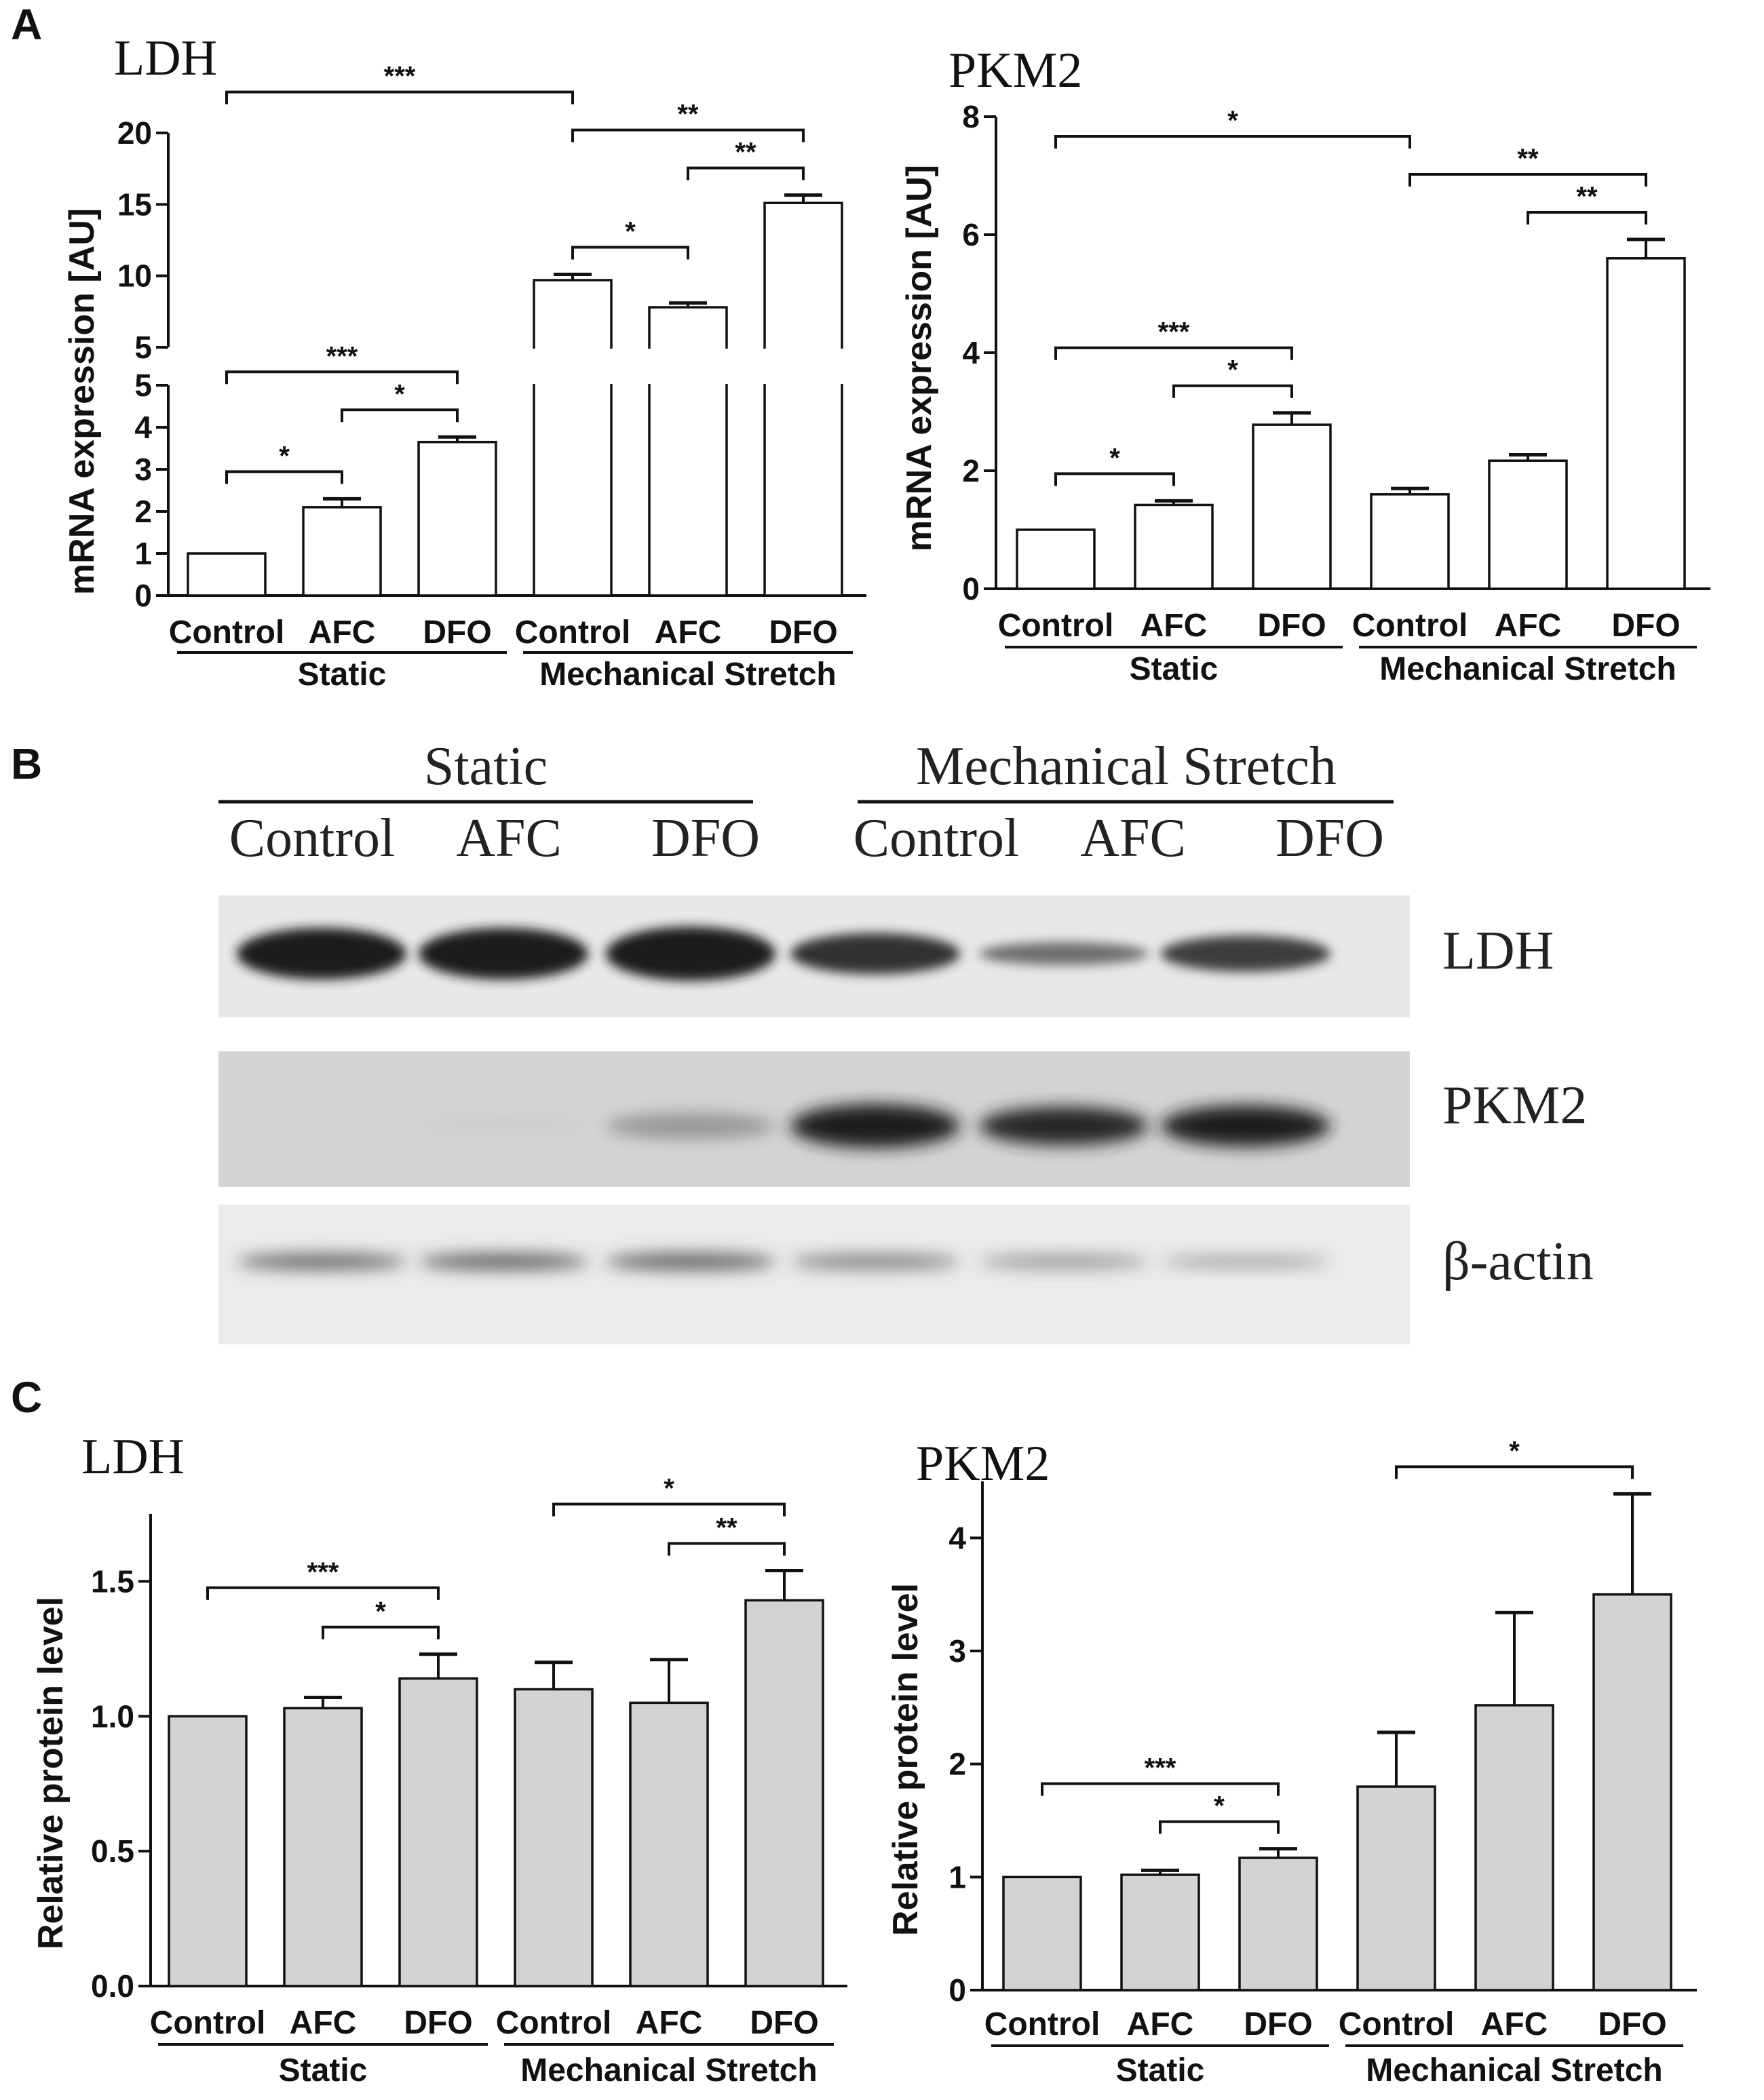 This screenshot has width=1764, height=2100. I want to click on blot-strip, so click(814, 1274).